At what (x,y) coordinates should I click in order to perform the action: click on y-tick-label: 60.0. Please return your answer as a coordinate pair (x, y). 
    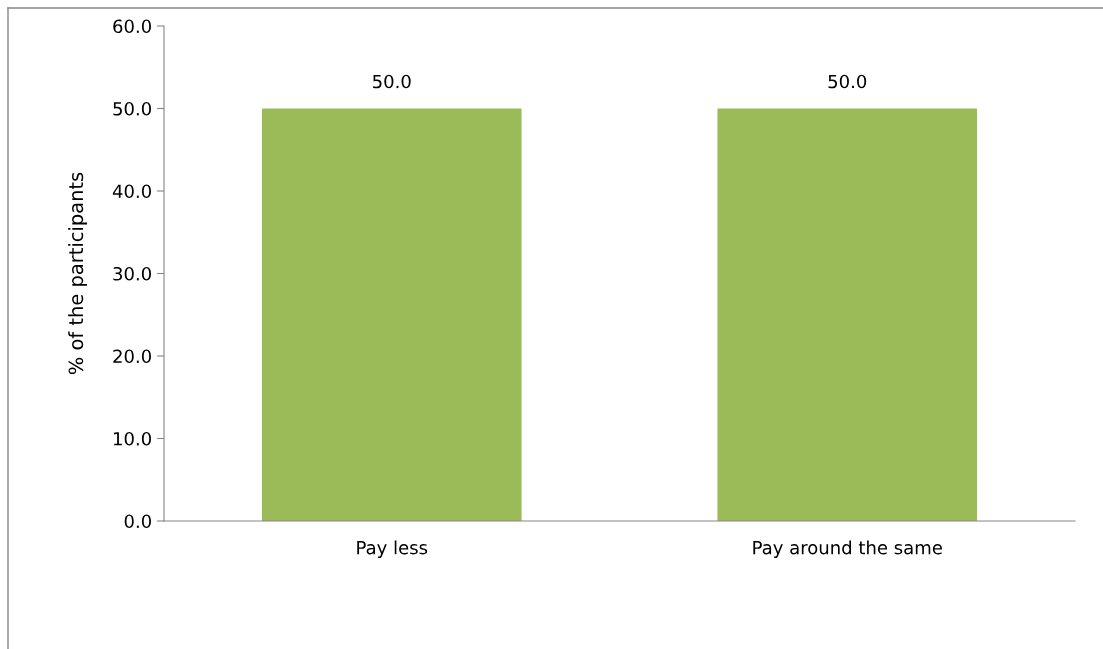
    Looking at the image, I should click on (132, 26).